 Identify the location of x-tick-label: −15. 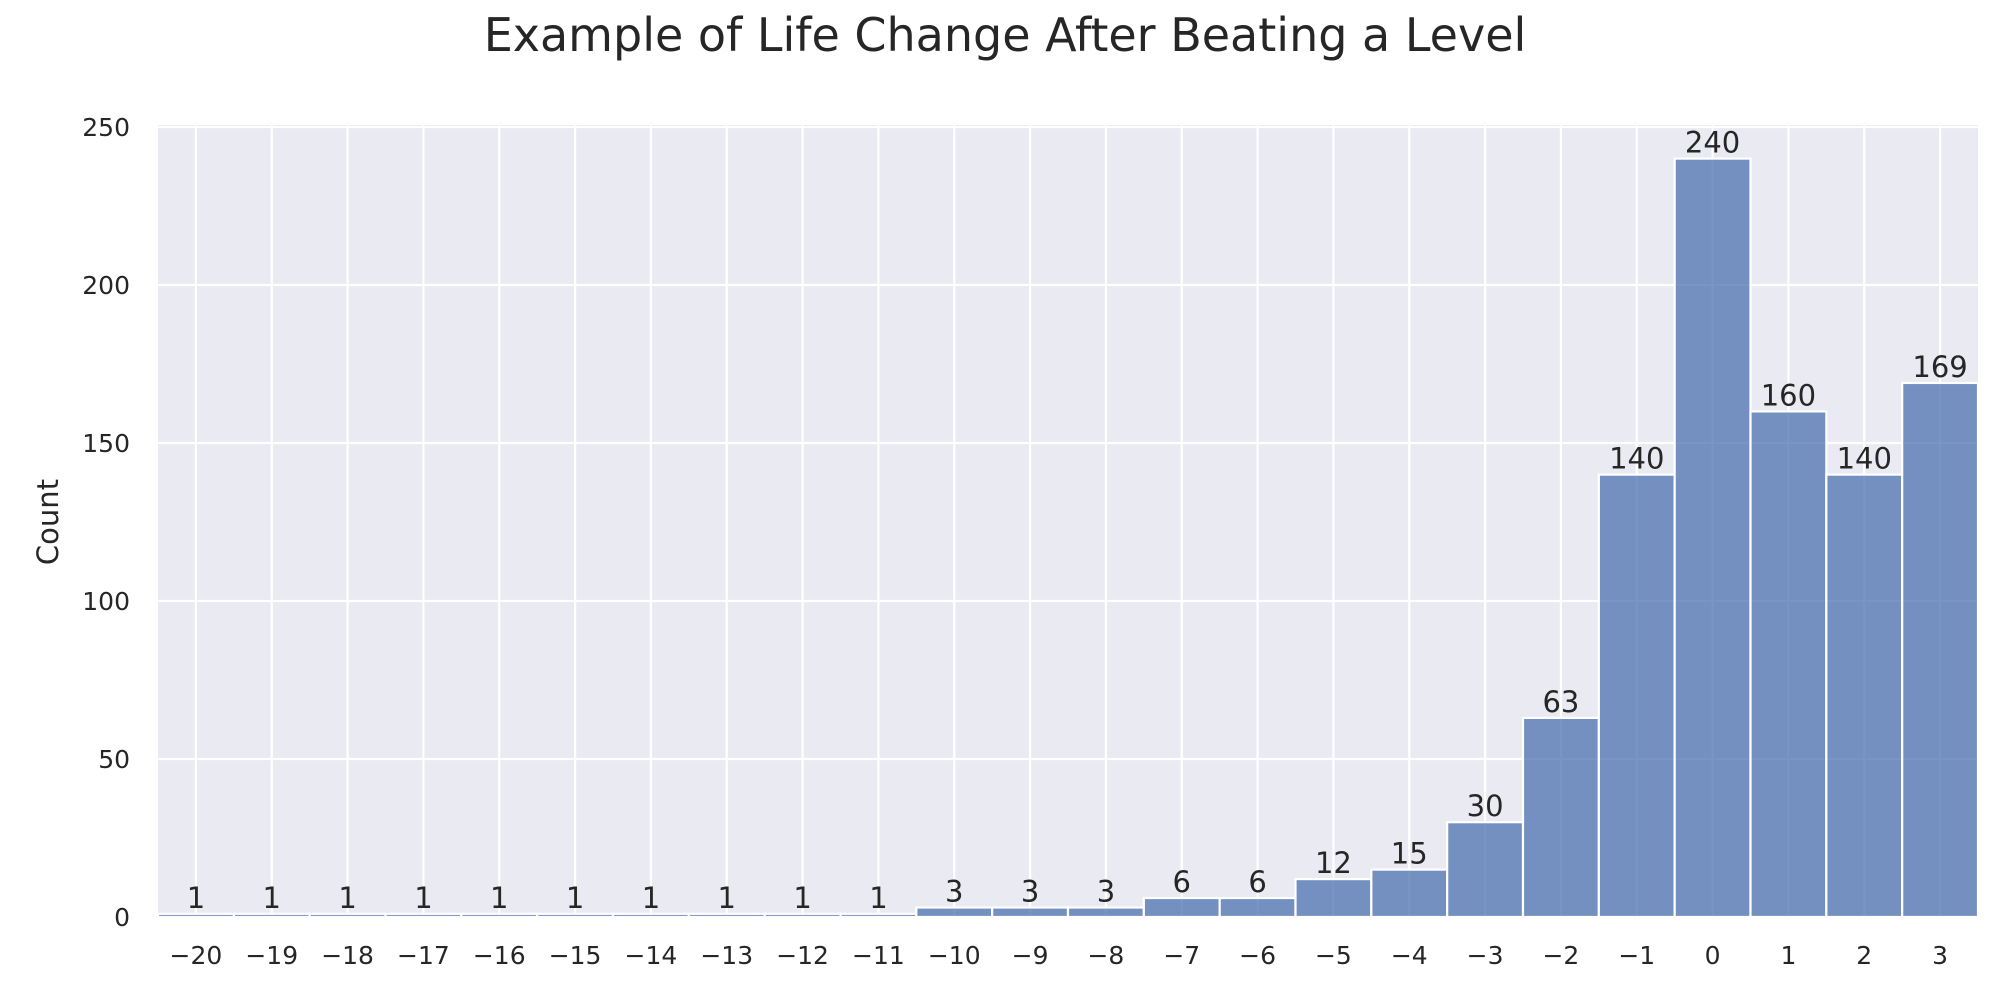
(575, 955).